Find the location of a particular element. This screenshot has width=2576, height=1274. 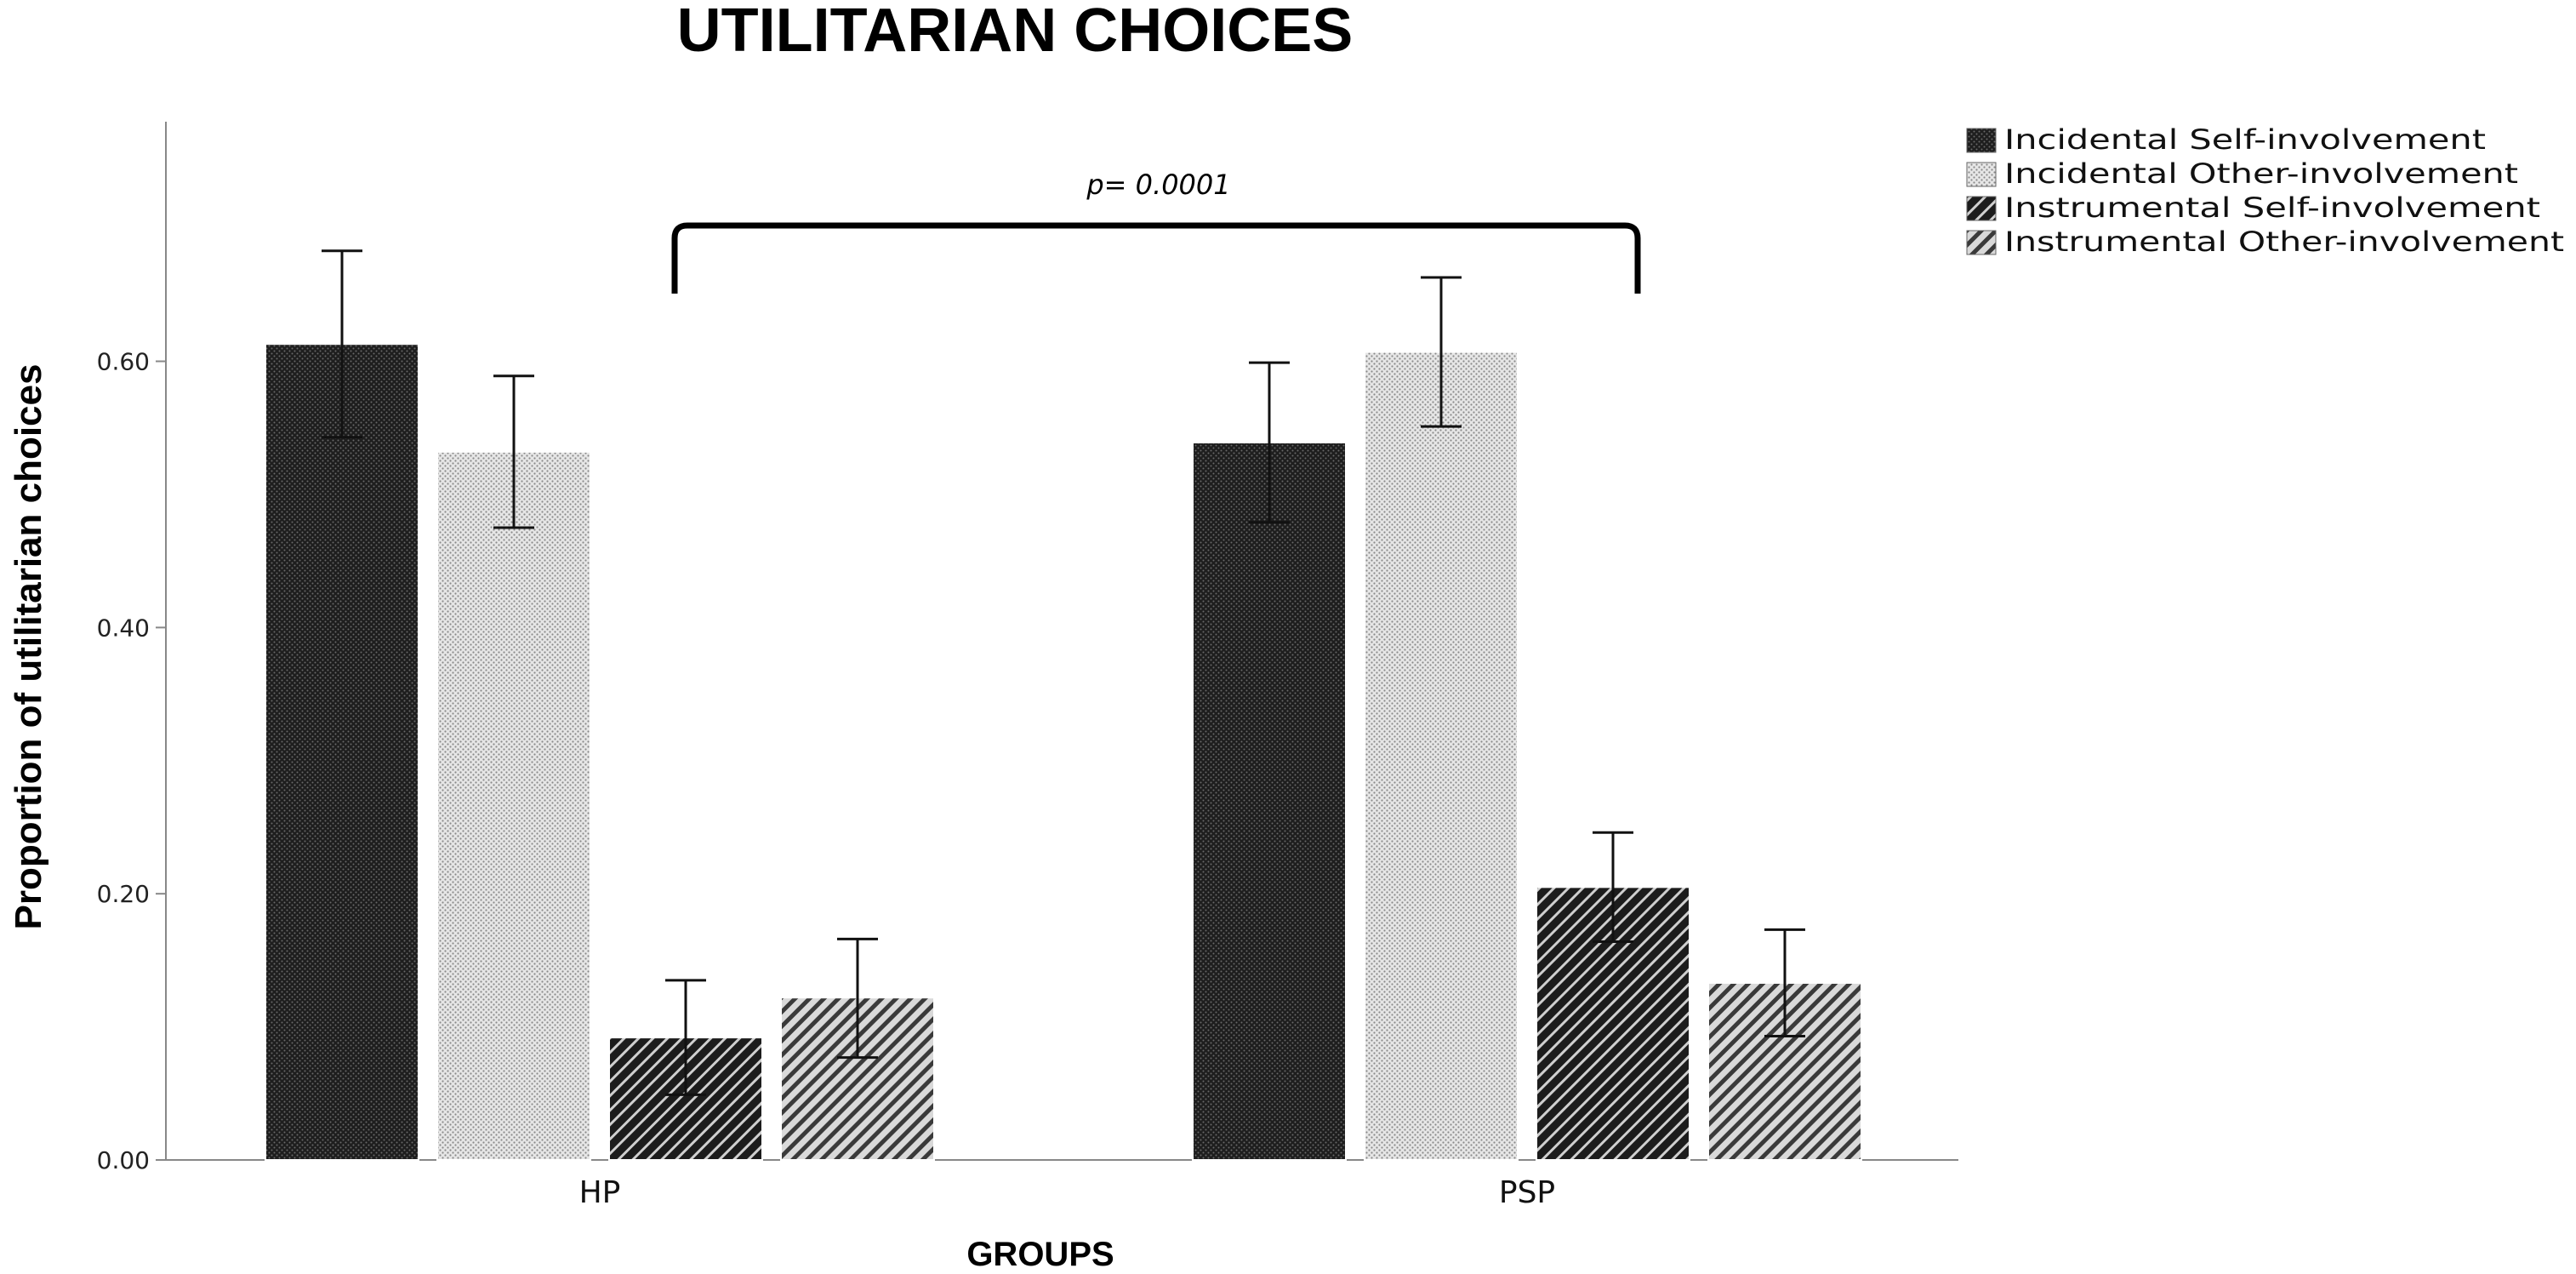

significance-bracket: p= 0.0001 is located at coordinates (1156, 231).